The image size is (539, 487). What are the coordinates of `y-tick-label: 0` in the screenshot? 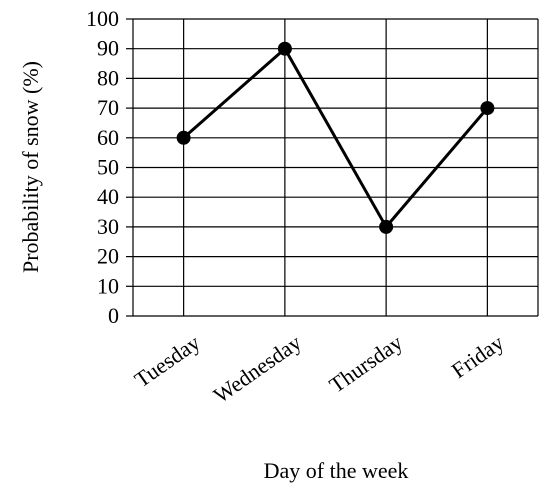 It's located at (113, 315).